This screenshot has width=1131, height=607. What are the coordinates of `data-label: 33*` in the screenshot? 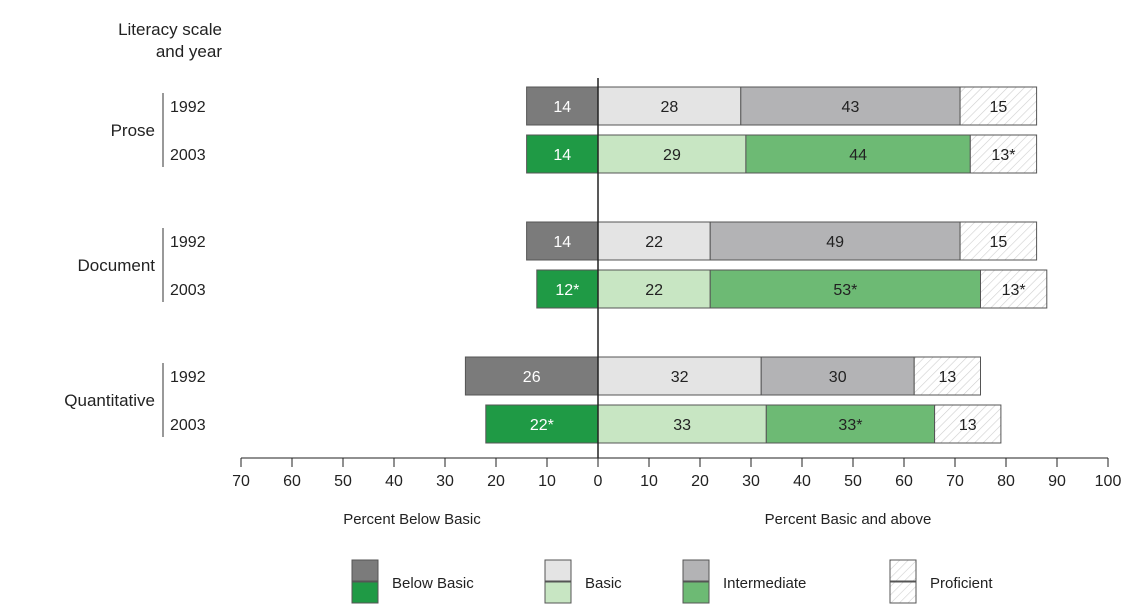 It's located at (850, 425).